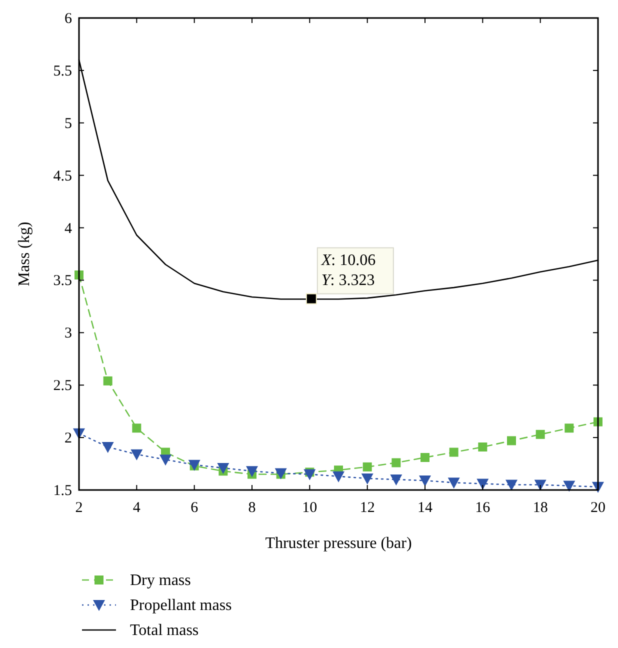 The height and width of the screenshot is (648, 618). I want to click on y-axis-title: Mass (kg), so click(24, 254).